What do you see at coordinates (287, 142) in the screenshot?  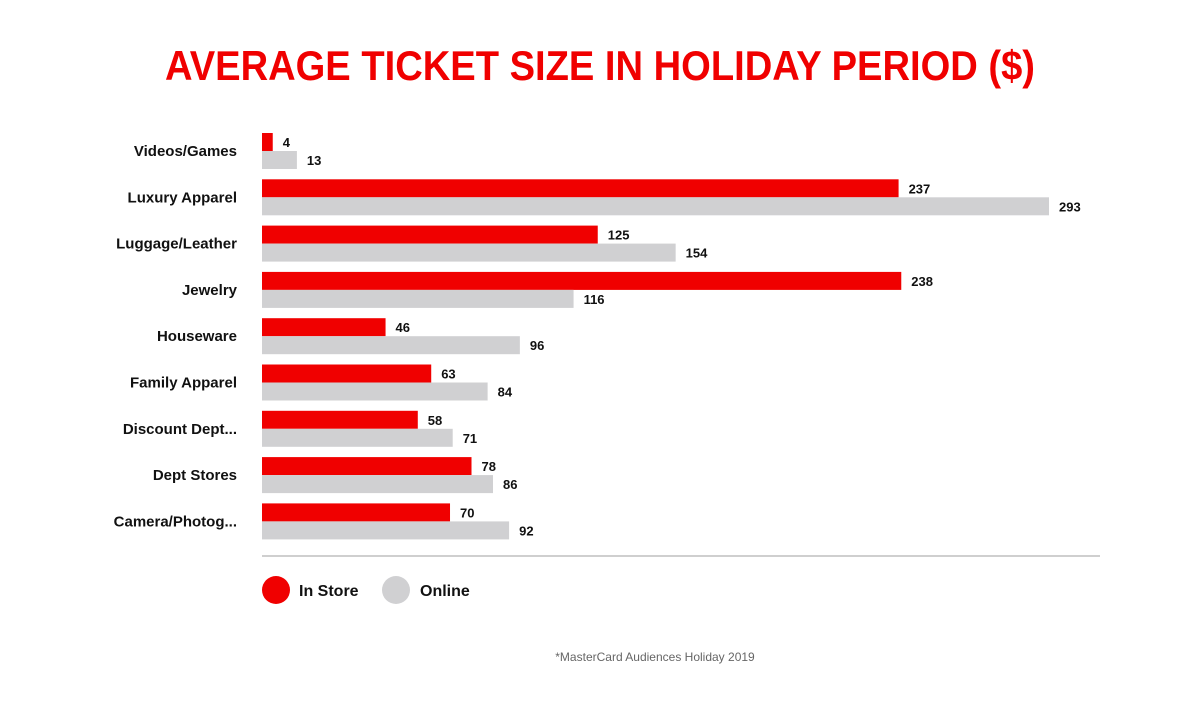 I see `data-label-in-store-videos-games: 4` at bounding box center [287, 142].